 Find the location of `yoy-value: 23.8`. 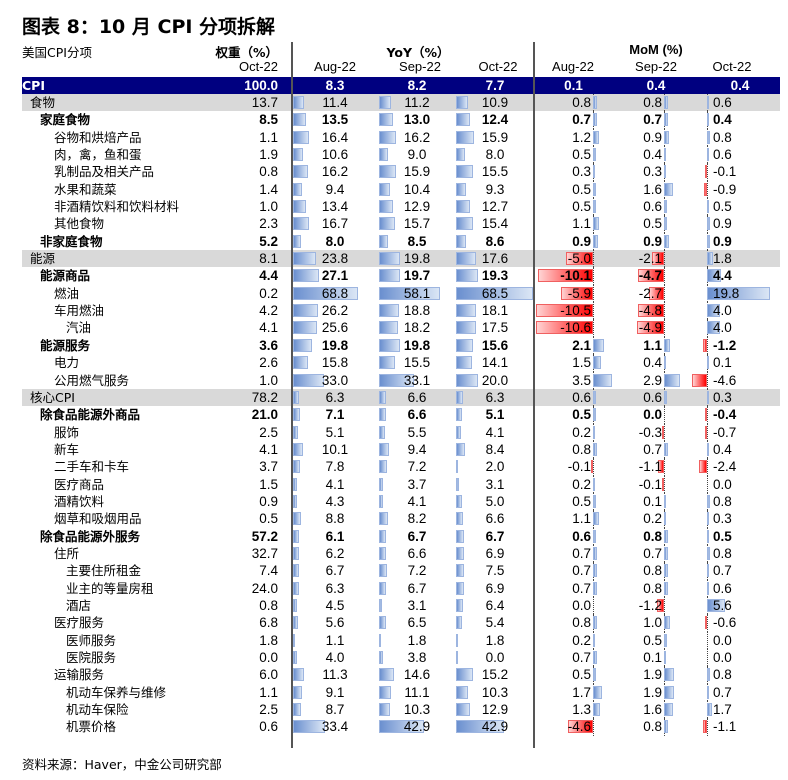

yoy-value: 23.8 is located at coordinates (335, 259).